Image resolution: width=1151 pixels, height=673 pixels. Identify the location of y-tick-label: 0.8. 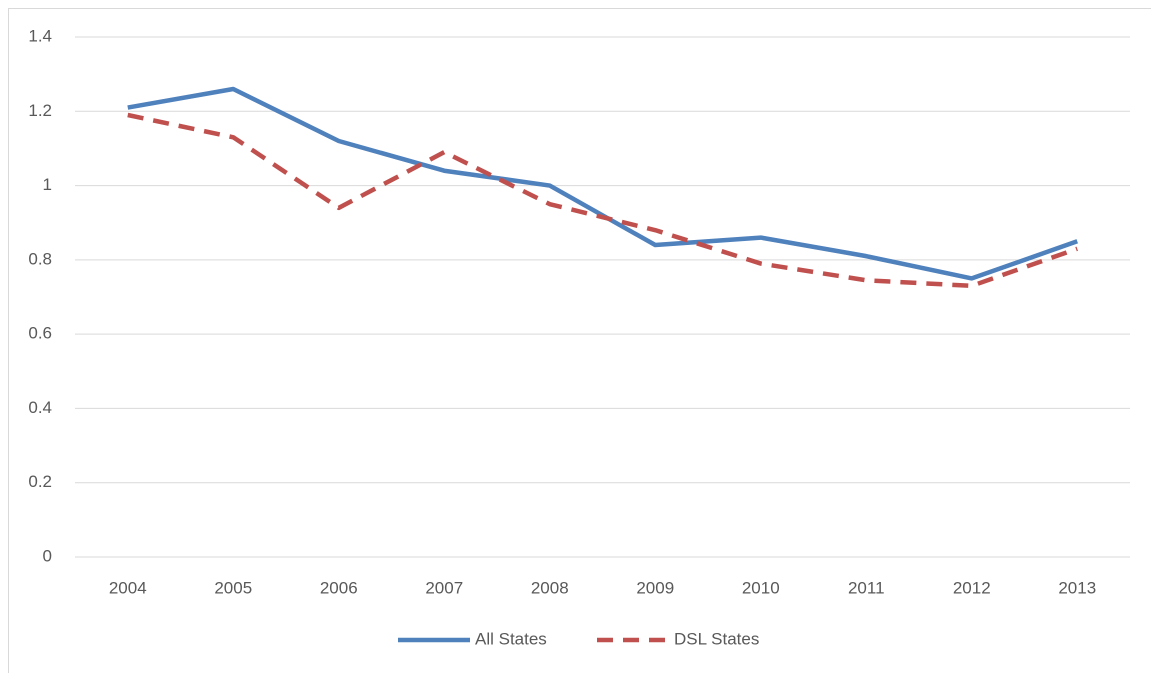
(40, 258).